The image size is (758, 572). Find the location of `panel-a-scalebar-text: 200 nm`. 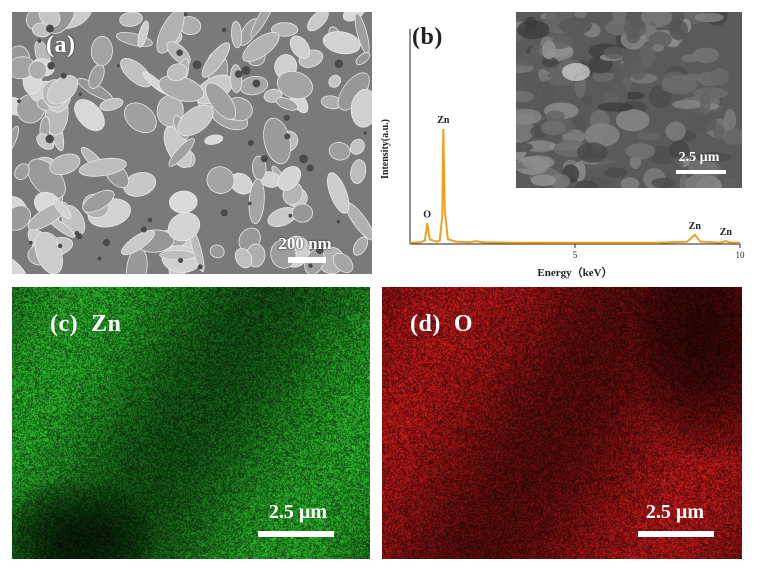

panel-a-scalebar-text: 200 nm is located at coordinates (305, 244).